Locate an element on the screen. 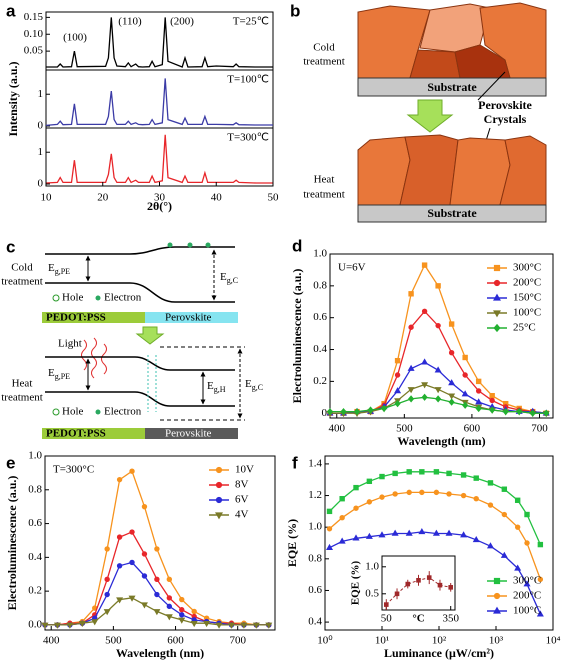 Image resolution: width=567 pixels, height=666 pixels. electron-icon is located at coordinates (98, 298).